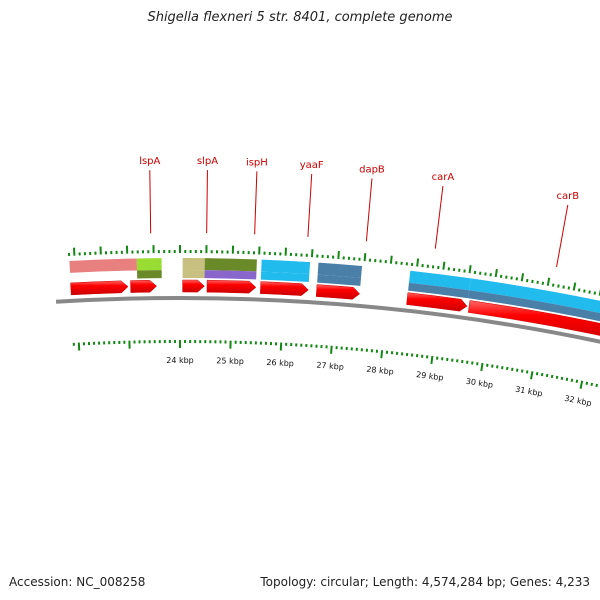 The image size is (600, 600). What do you see at coordinates (77, 582) in the screenshot?
I see `accession-text: Accession: NC_008258` at bounding box center [77, 582].